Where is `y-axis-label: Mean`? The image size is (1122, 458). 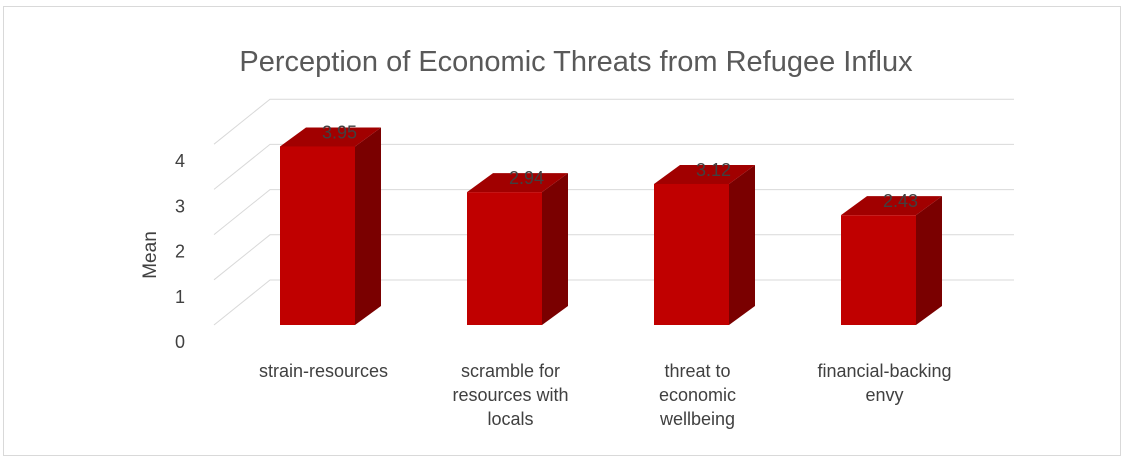 y-axis-label: Mean is located at coordinates (150, 255).